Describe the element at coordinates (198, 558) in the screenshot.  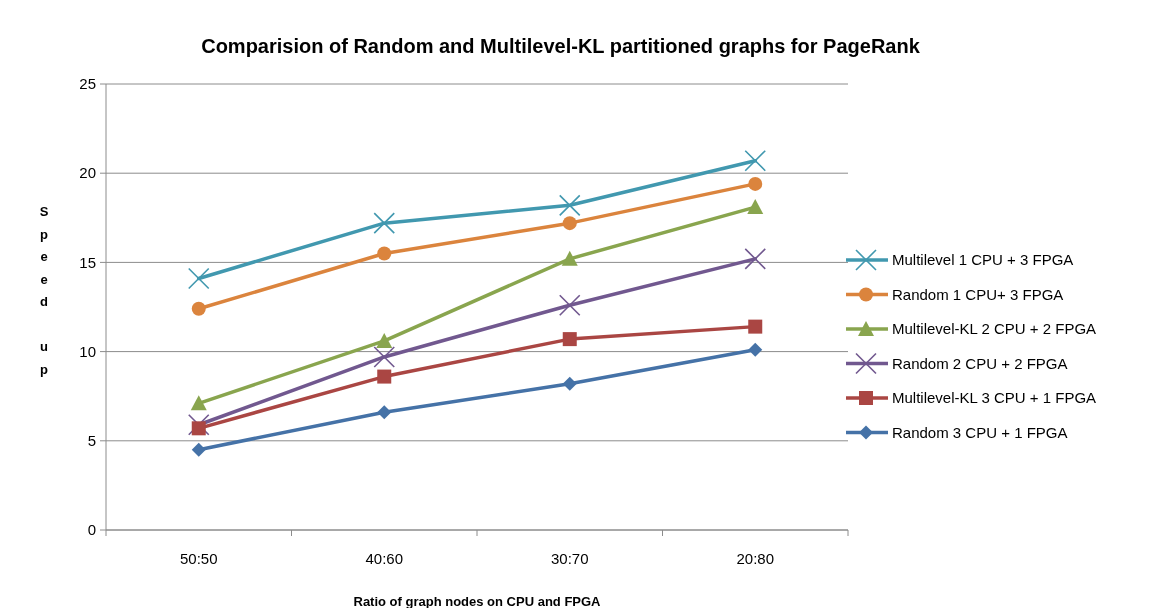
I see `x-tick-label: 50:50` at that location.